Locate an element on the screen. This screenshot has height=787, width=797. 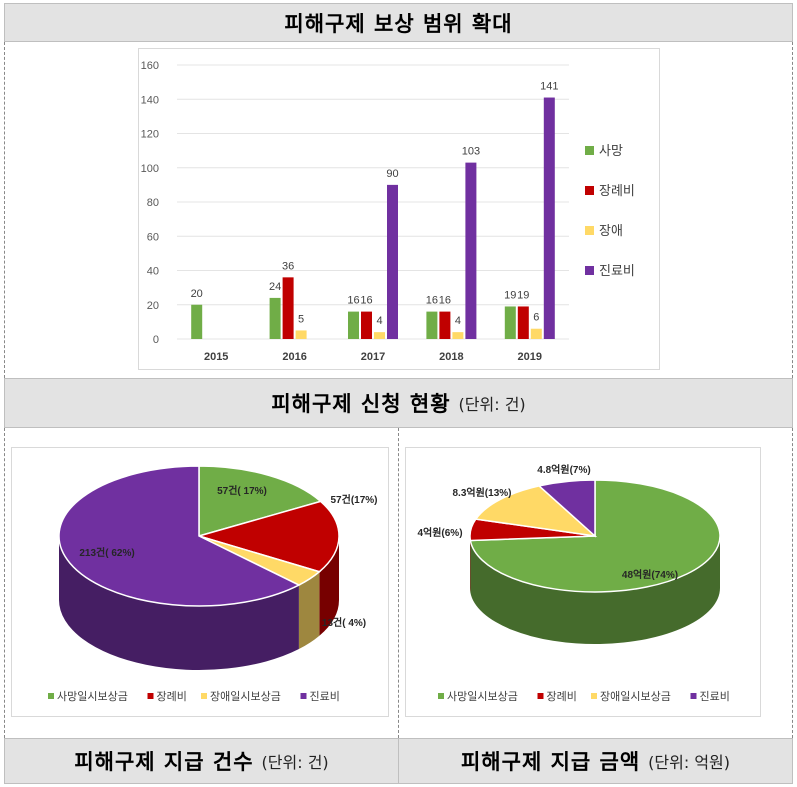
slice-label: 48억원(74%) is located at coordinates (650, 574).